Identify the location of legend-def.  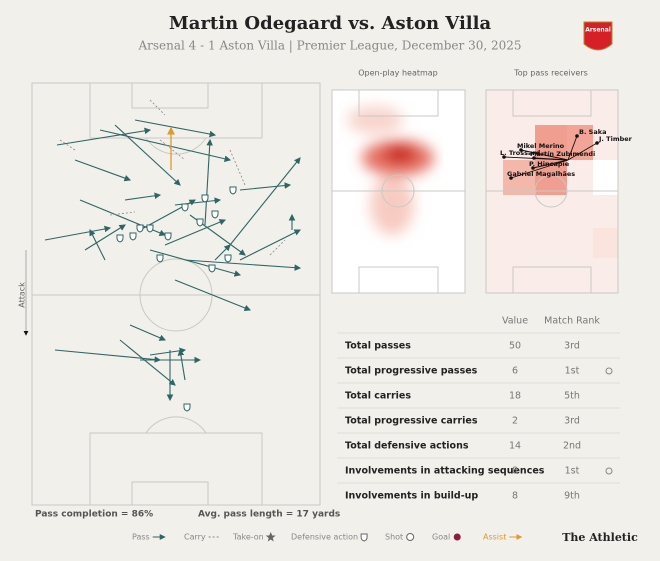
(364, 537).